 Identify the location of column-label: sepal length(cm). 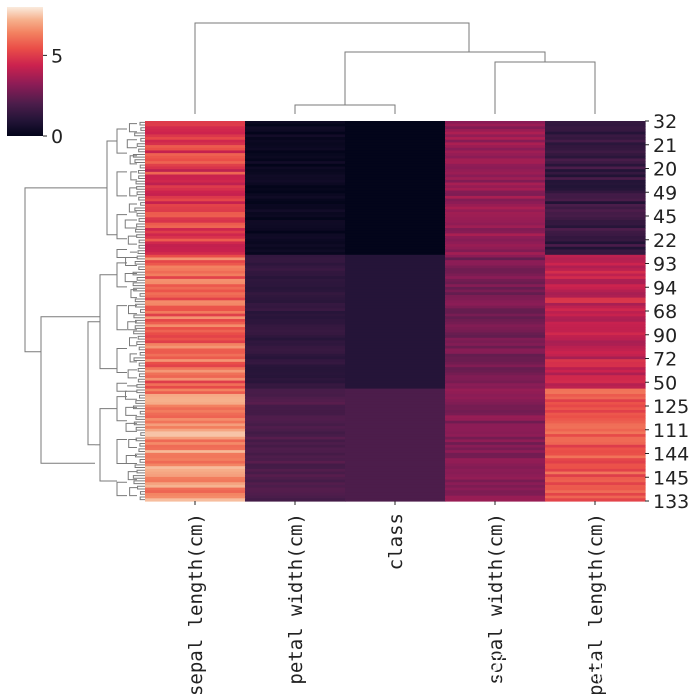
(196, 603).